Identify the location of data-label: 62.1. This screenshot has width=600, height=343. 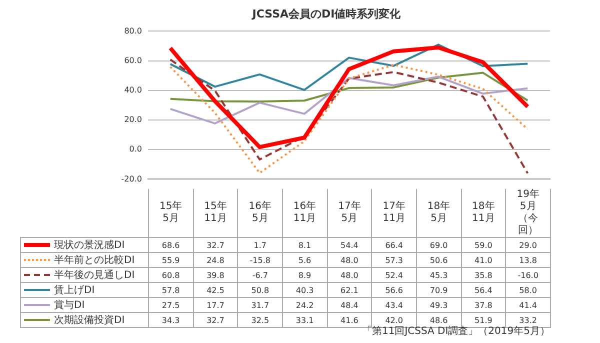
(349, 290).